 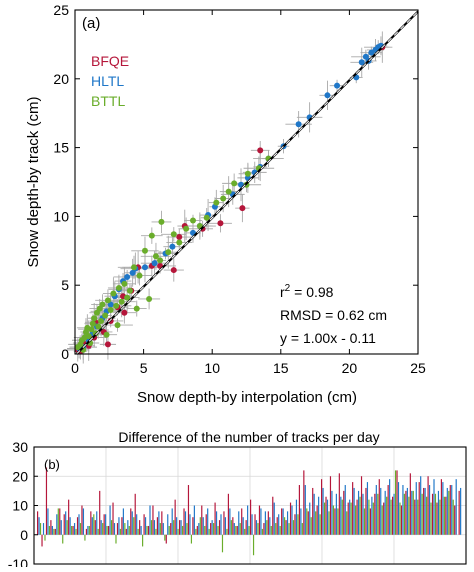 I want to click on point-hltl, so click(x=327, y=95).